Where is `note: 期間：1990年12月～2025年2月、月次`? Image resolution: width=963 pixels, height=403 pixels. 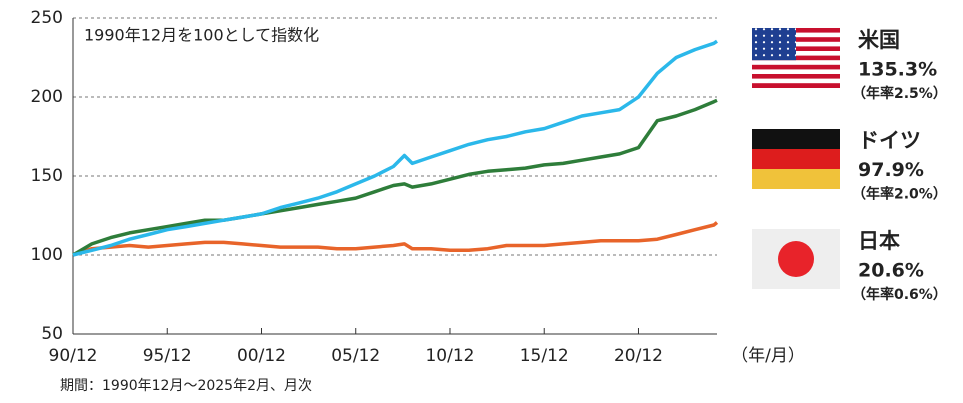
note: 期間：1990年12月～2025年2月、月次 is located at coordinates (186, 386).